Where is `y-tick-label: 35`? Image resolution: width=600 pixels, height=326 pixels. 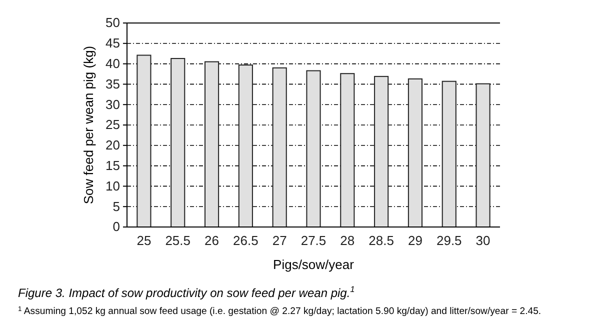
y-tick-label: 35 is located at coordinates (113, 84).